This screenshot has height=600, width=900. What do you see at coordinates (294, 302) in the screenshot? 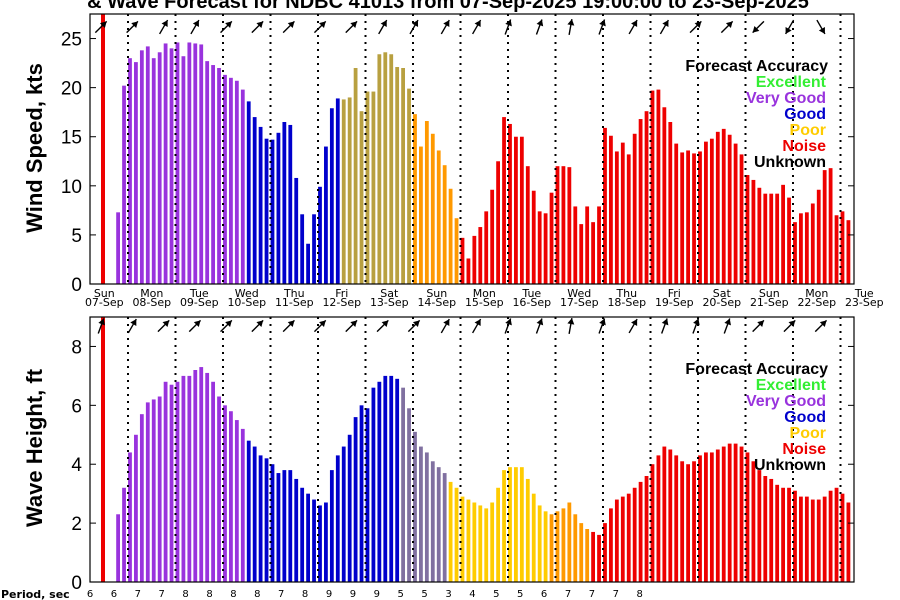
I see `date-label: 11-Sep` at bounding box center [294, 302].